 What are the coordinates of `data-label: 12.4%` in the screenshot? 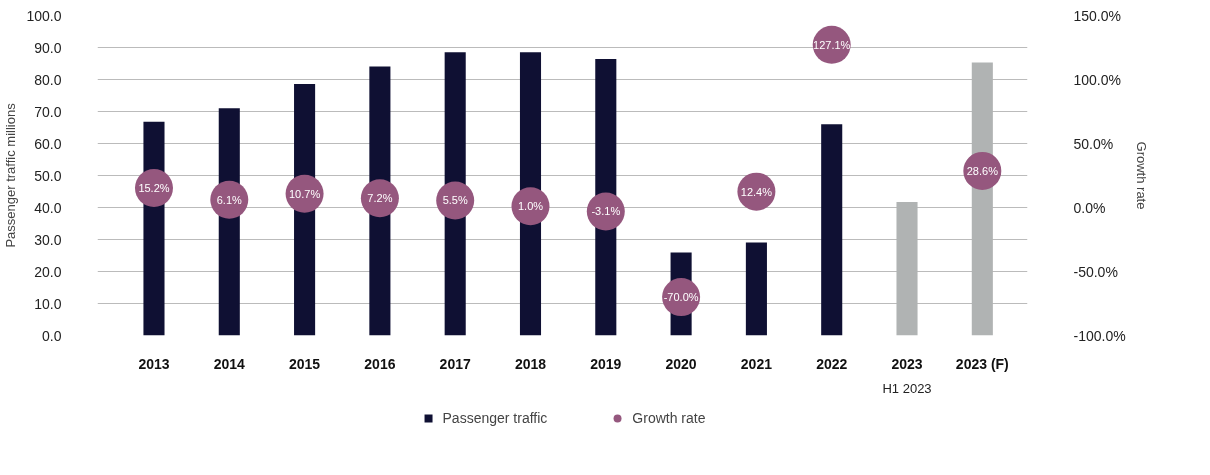 It's located at (756, 191).